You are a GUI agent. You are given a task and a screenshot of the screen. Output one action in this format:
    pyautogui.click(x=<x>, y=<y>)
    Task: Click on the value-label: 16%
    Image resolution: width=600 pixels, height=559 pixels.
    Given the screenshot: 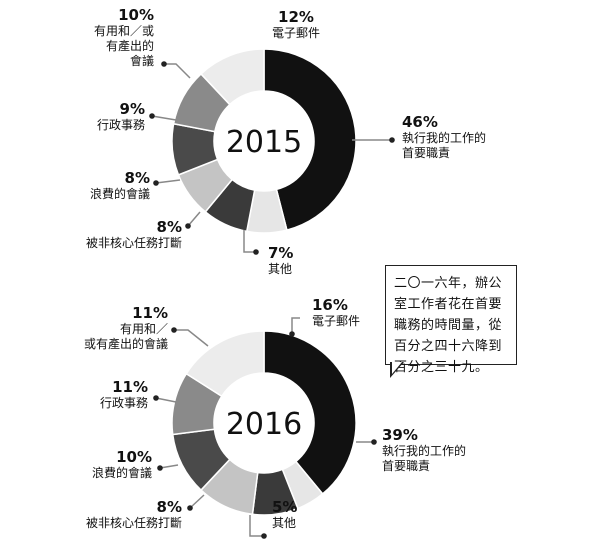 What is the action you would take?
    pyautogui.click(x=330, y=305)
    